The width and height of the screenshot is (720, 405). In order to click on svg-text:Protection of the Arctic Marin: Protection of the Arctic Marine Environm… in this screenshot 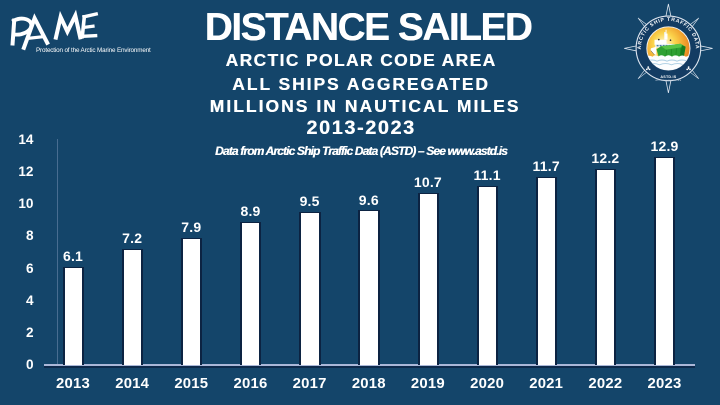, I will do `click(93, 50)`.